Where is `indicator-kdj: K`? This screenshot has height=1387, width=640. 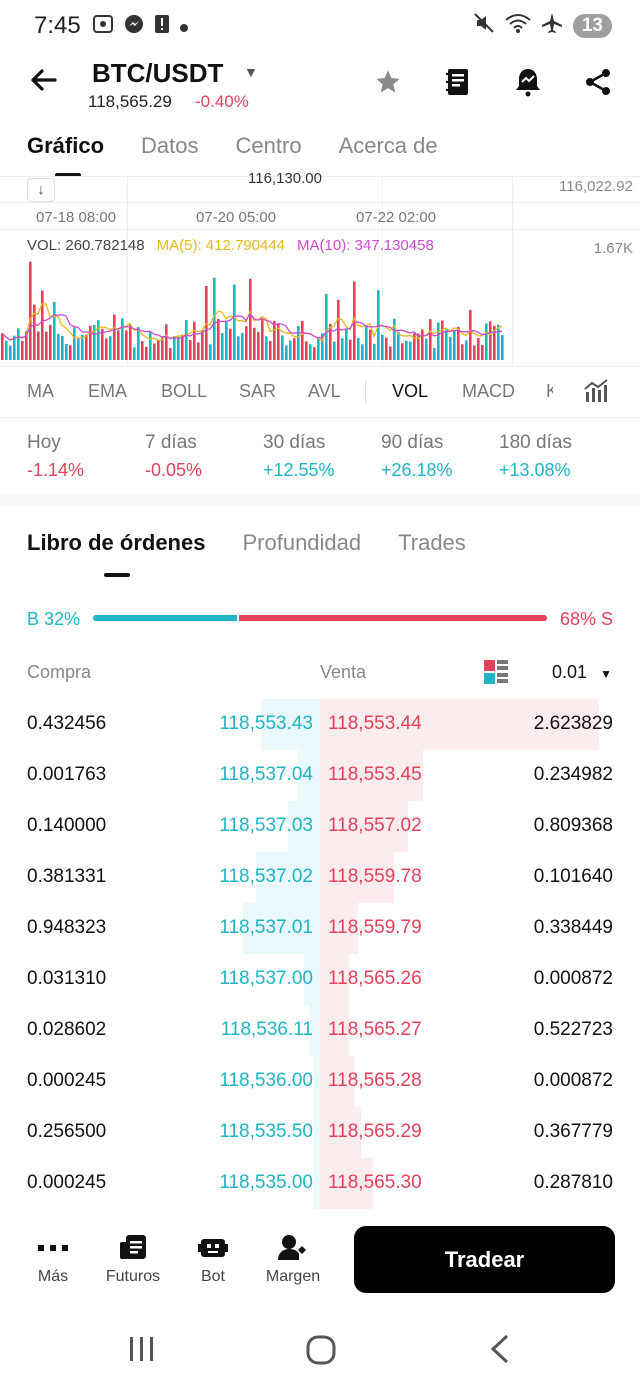
indicator-kdj: K is located at coordinates (549, 391).